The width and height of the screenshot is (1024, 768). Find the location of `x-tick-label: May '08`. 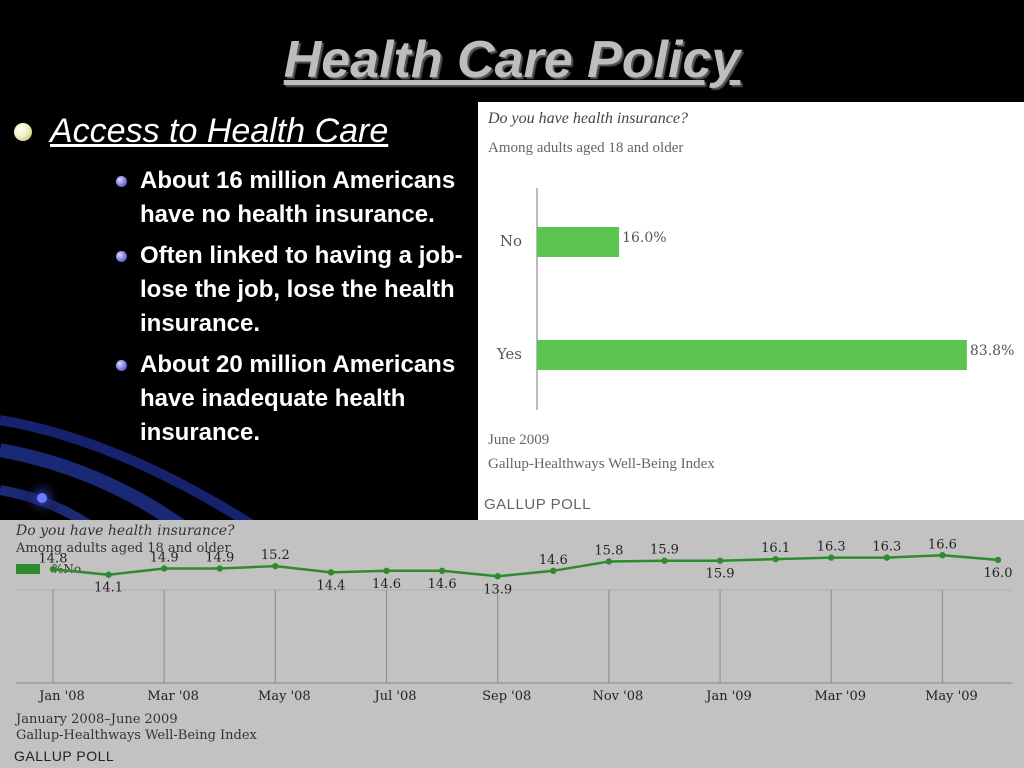

x-tick-label: May '08 is located at coordinates (284, 696).